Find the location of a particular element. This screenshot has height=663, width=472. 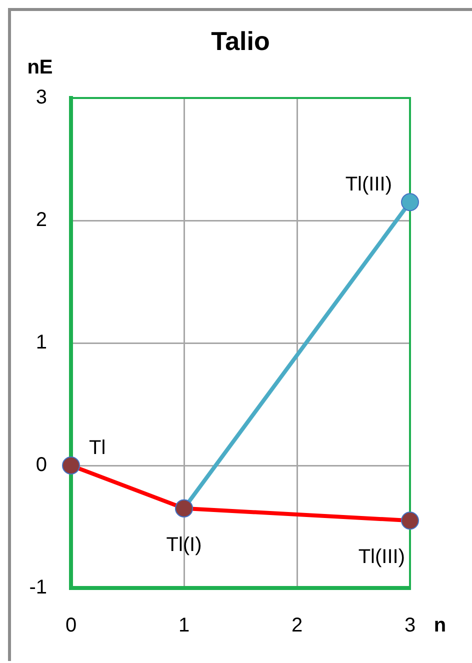

chart-title: Talio is located at coordinates (240, 41).